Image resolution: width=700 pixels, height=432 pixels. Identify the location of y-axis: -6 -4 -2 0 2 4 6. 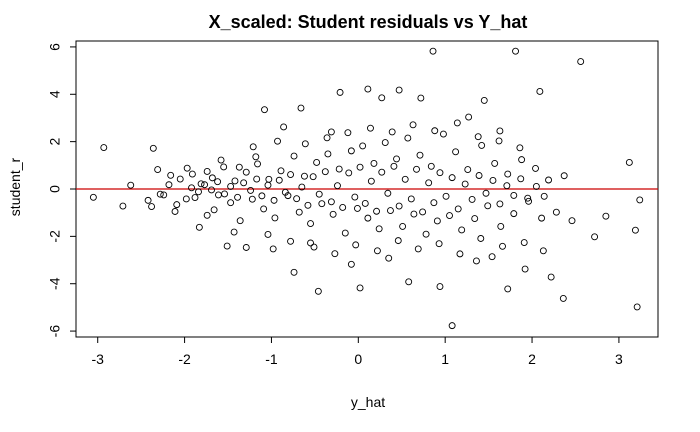
(61, 190).